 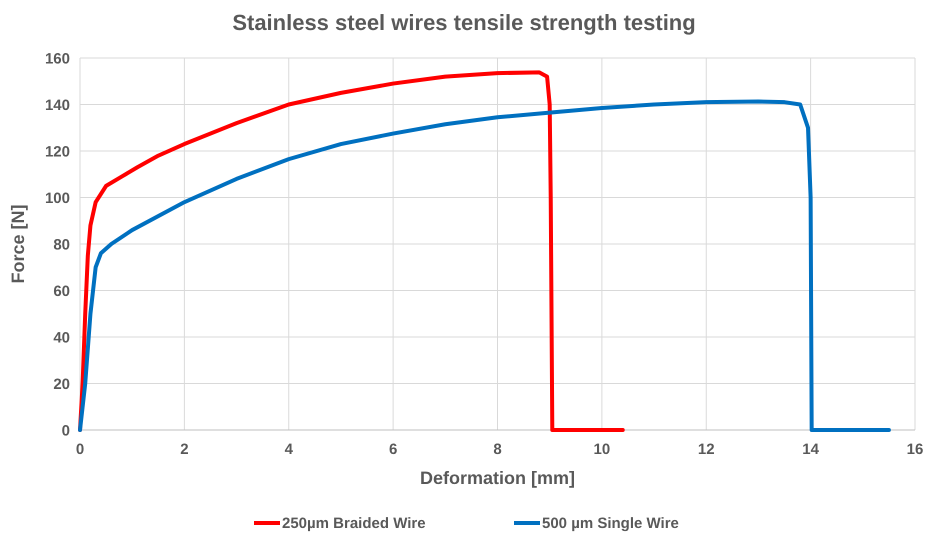 What do you see at coordinates (289, 449) in the screenshot?
I see `x-tick-label: 4` at bounding box center [289, 449].